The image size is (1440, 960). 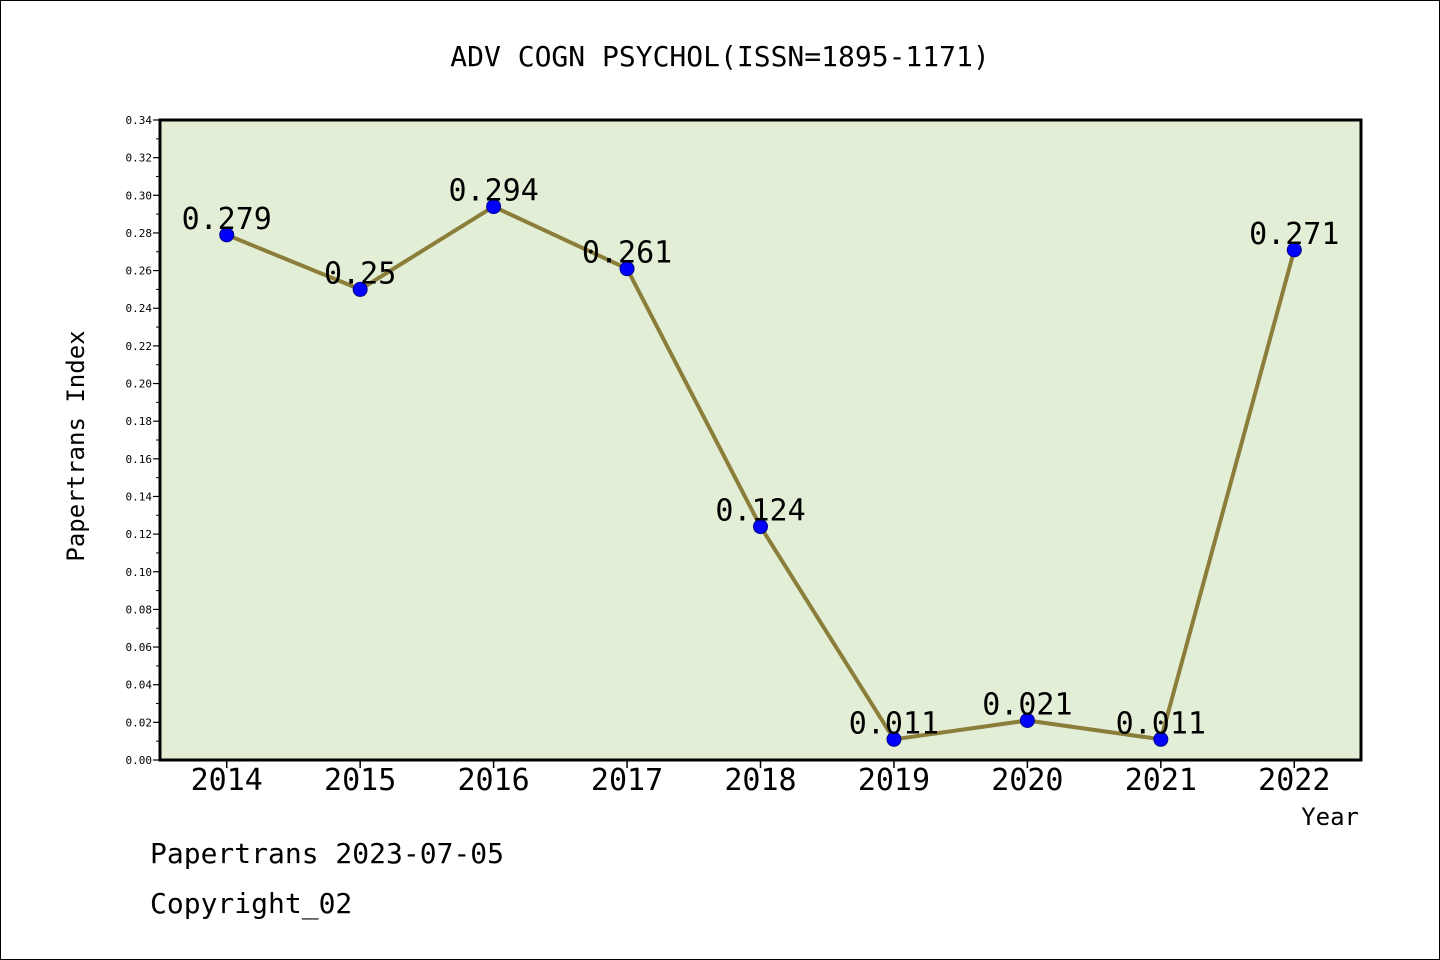 I want to click on data-label: 0.021, so click(x=1027, y=704).